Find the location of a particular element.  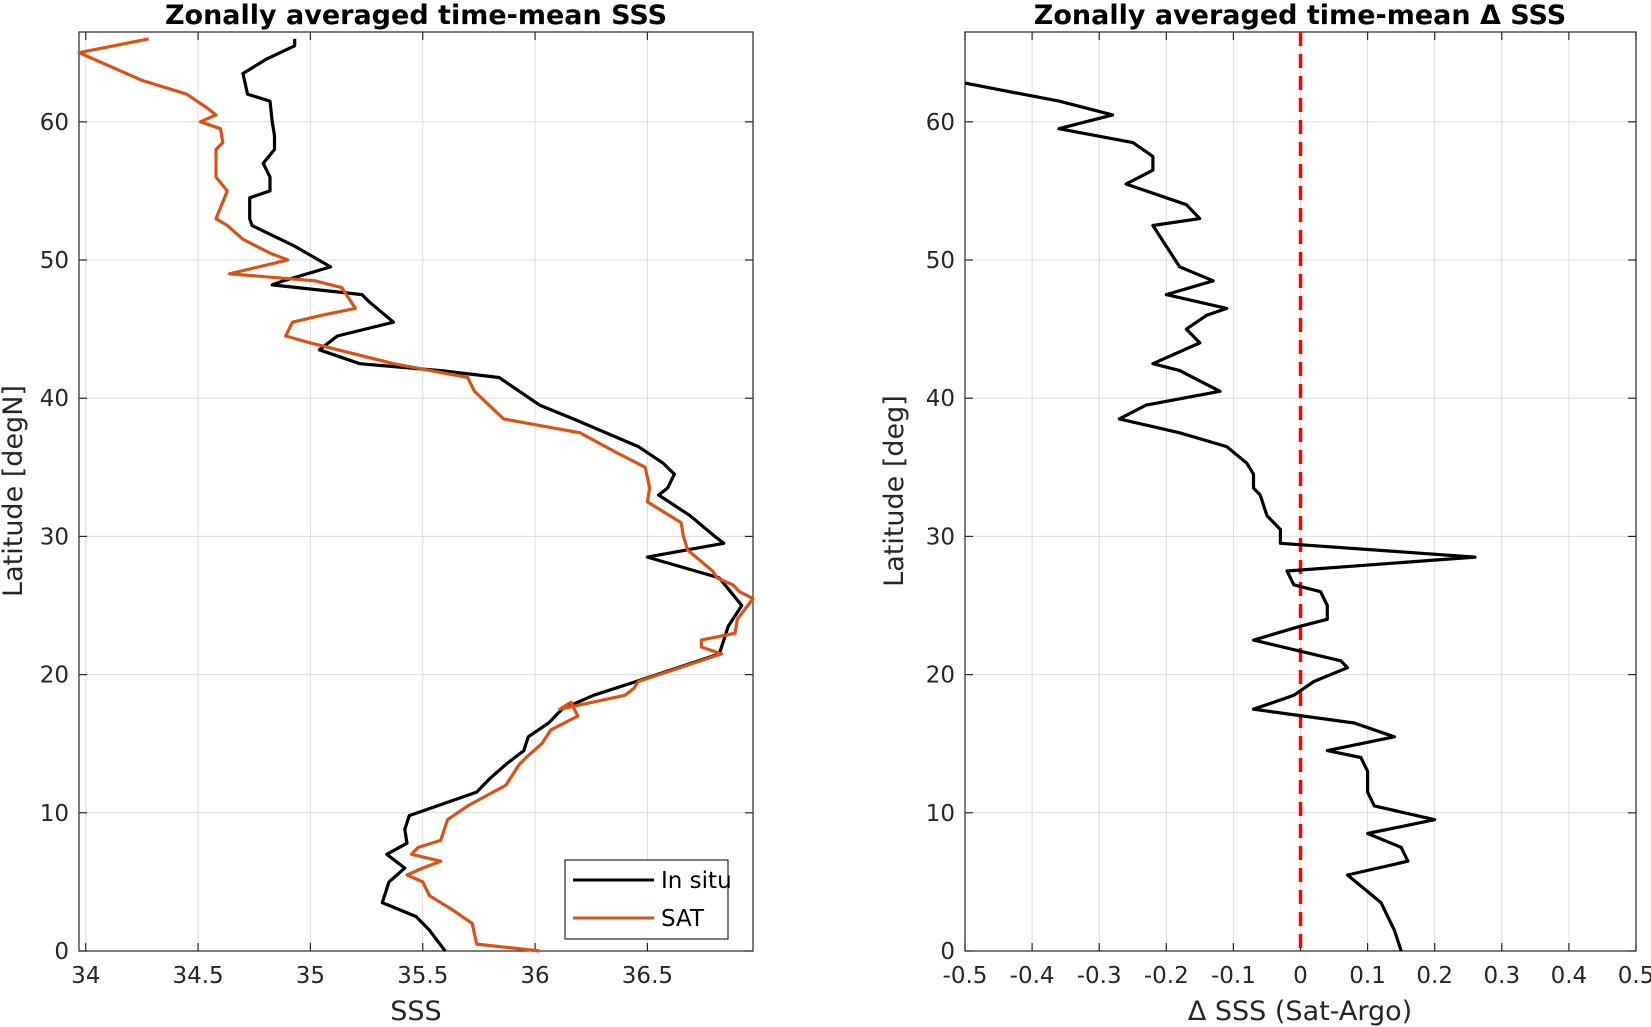

left-x-axis-label: SSS is located at coordinates (415, 1011).